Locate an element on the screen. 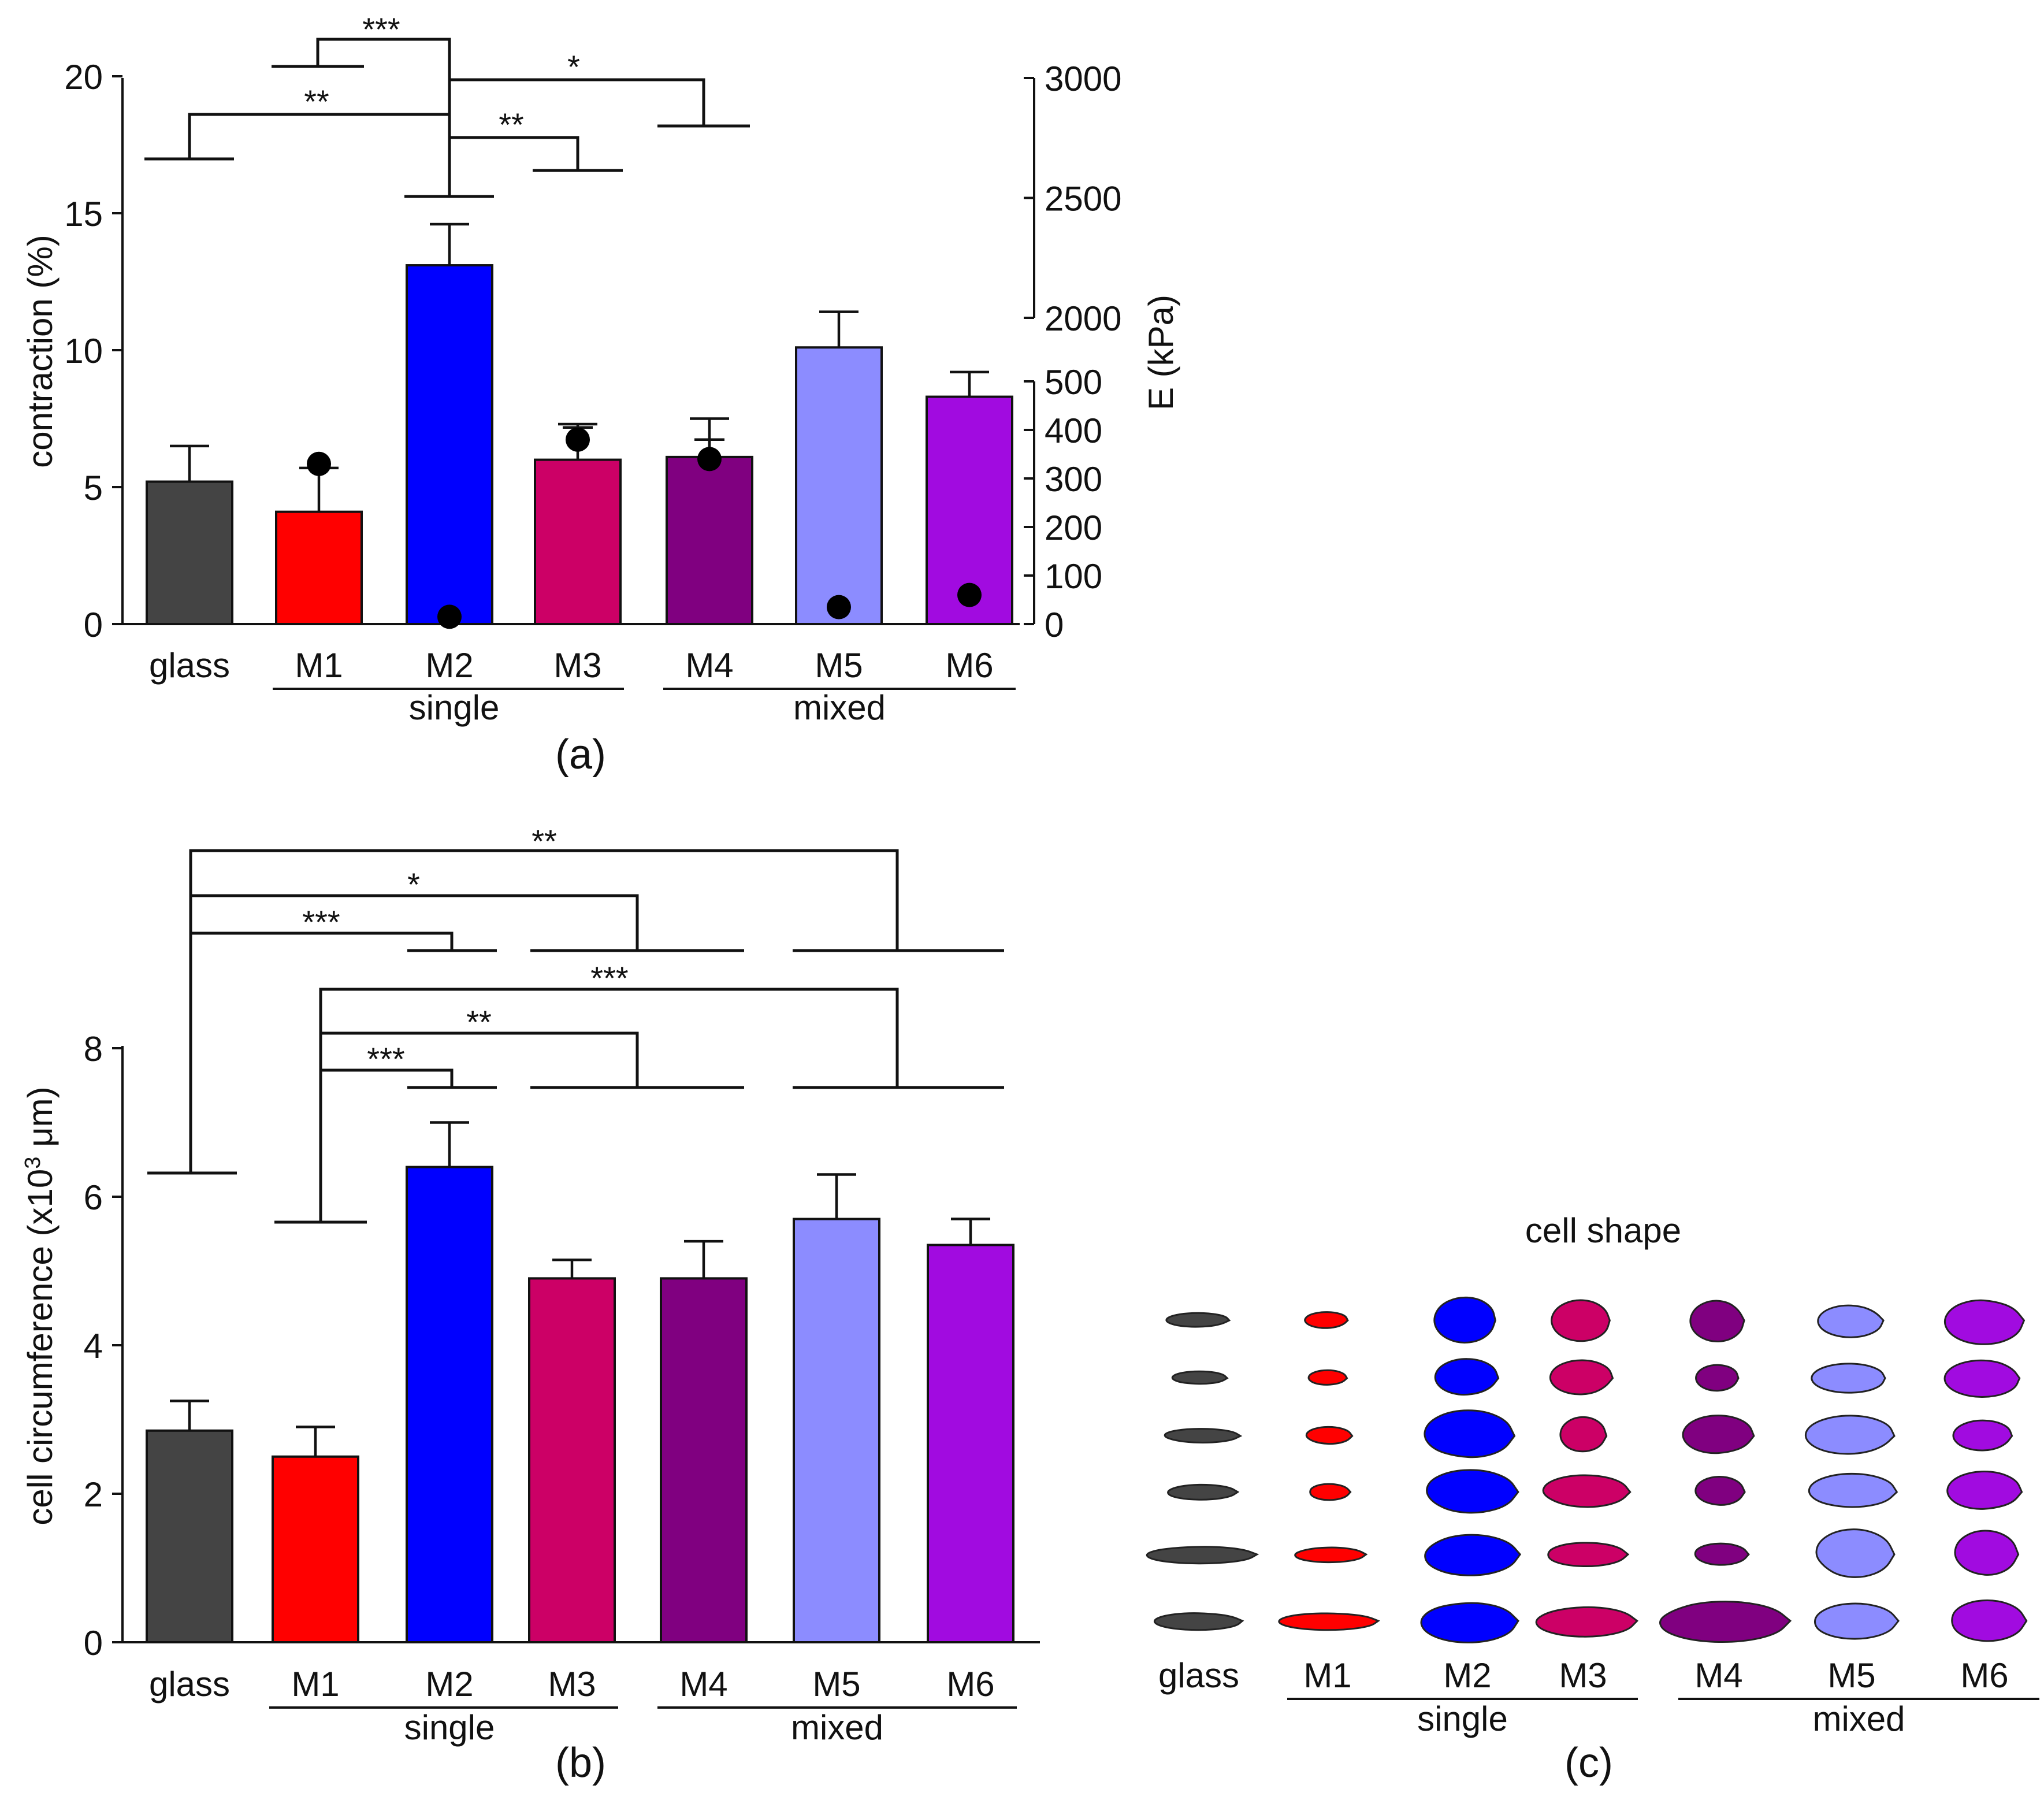 The height and width of the screenshot is (1800, 2044). y-axis-title-unit: μm) is located at coordinates (40, 1121).